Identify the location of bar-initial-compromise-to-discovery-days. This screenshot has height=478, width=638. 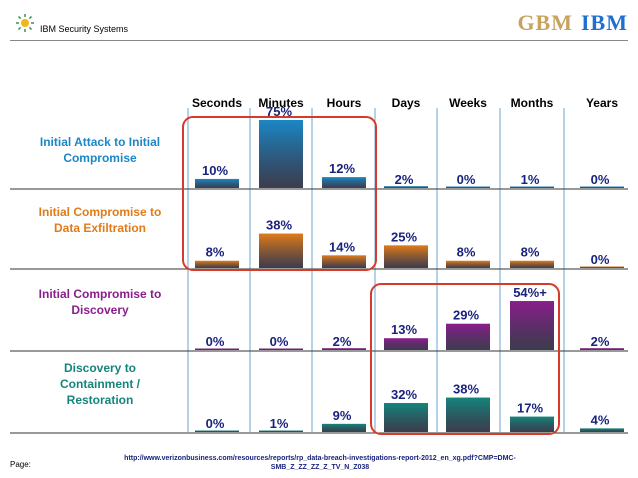
(406, 344).